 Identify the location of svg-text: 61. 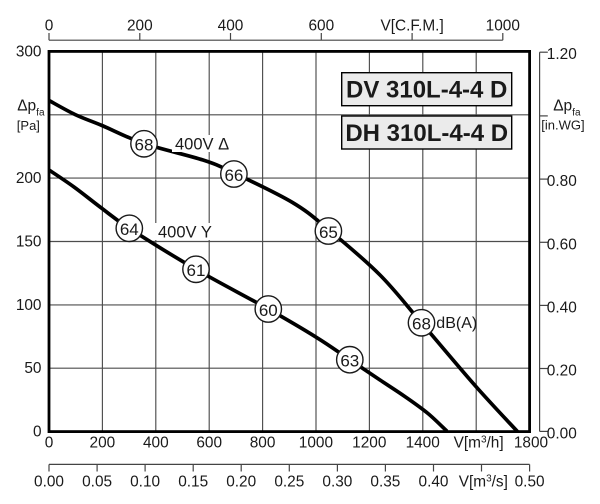
(196, 270).